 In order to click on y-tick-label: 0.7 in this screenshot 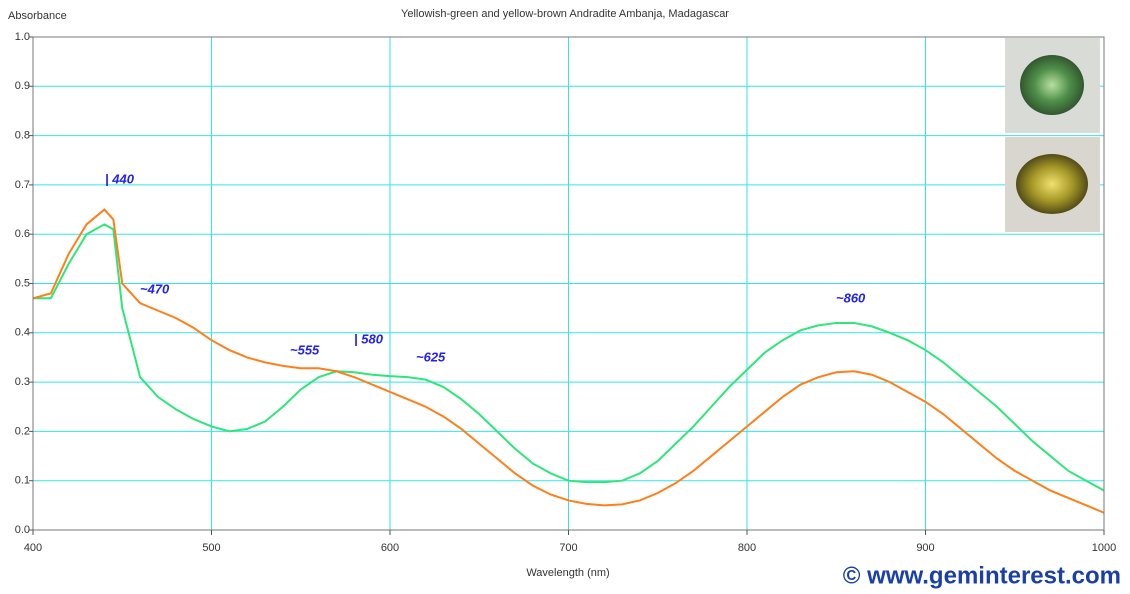, I will do `click(22, 185)`.